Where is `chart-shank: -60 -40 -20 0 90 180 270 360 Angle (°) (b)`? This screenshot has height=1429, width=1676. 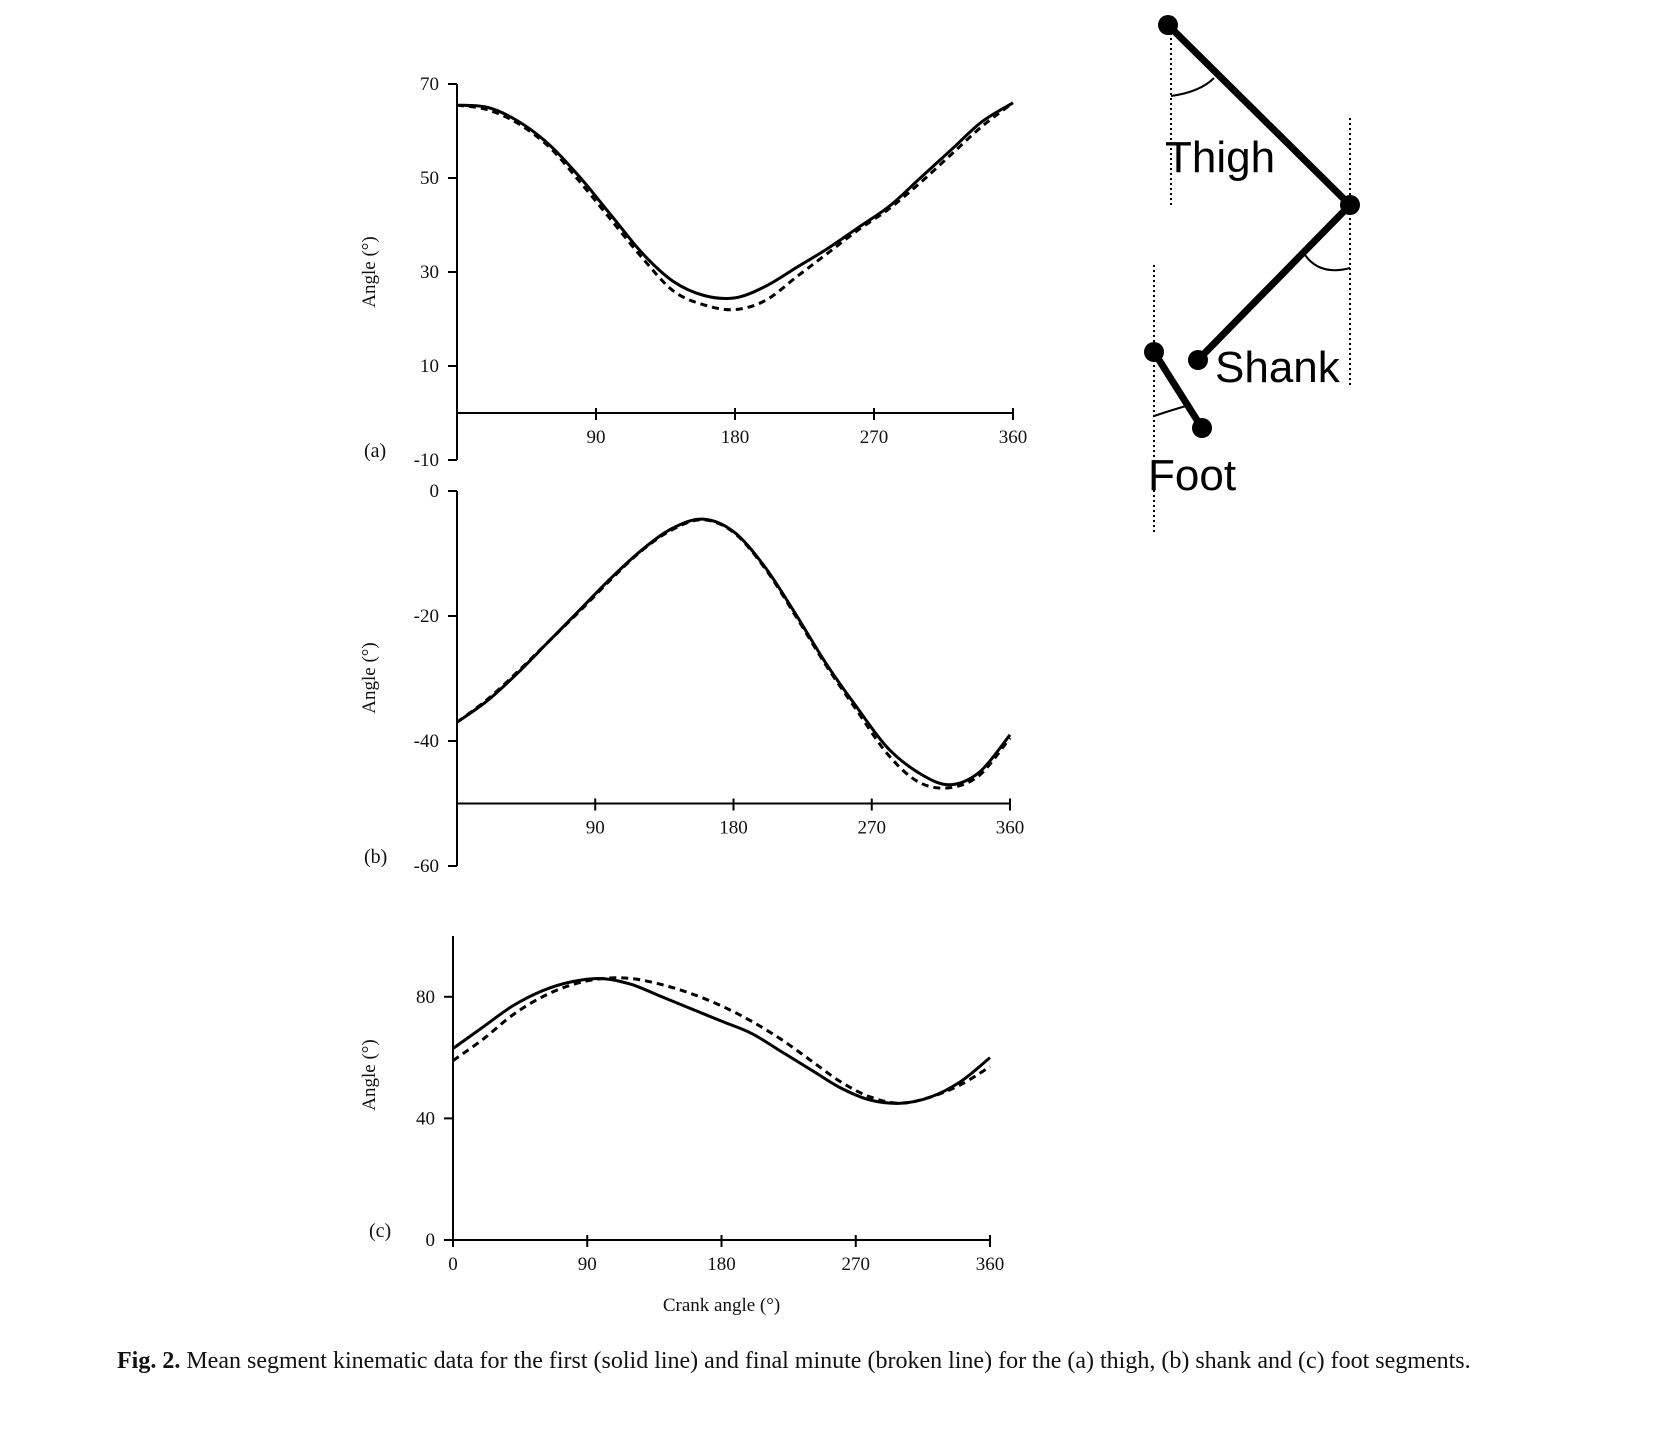 chart-shank: -60 -40 -20 0 90 180 270 360 Angle (°) (b) is located at coordinates (691, 679).